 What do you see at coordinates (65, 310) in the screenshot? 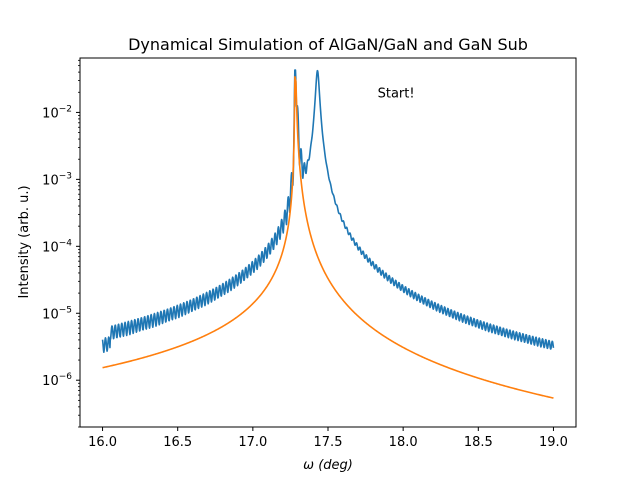
I see `y-tick-exponent: −5` at bounding box center [65, 310].